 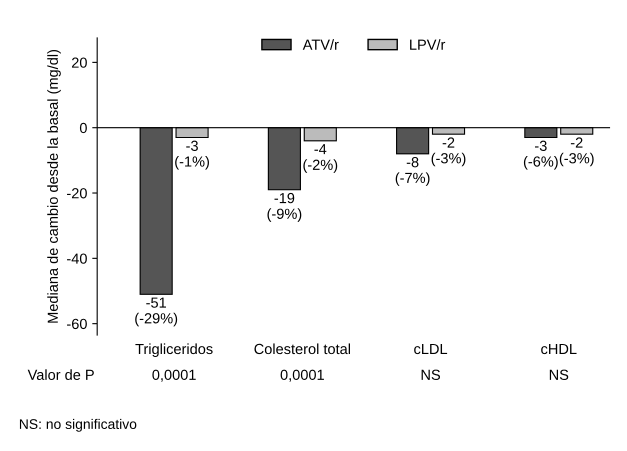 I want to click on y-axis-title: Mediana de cambio desde la basal (mg/dl), so click(x=54, y=186).